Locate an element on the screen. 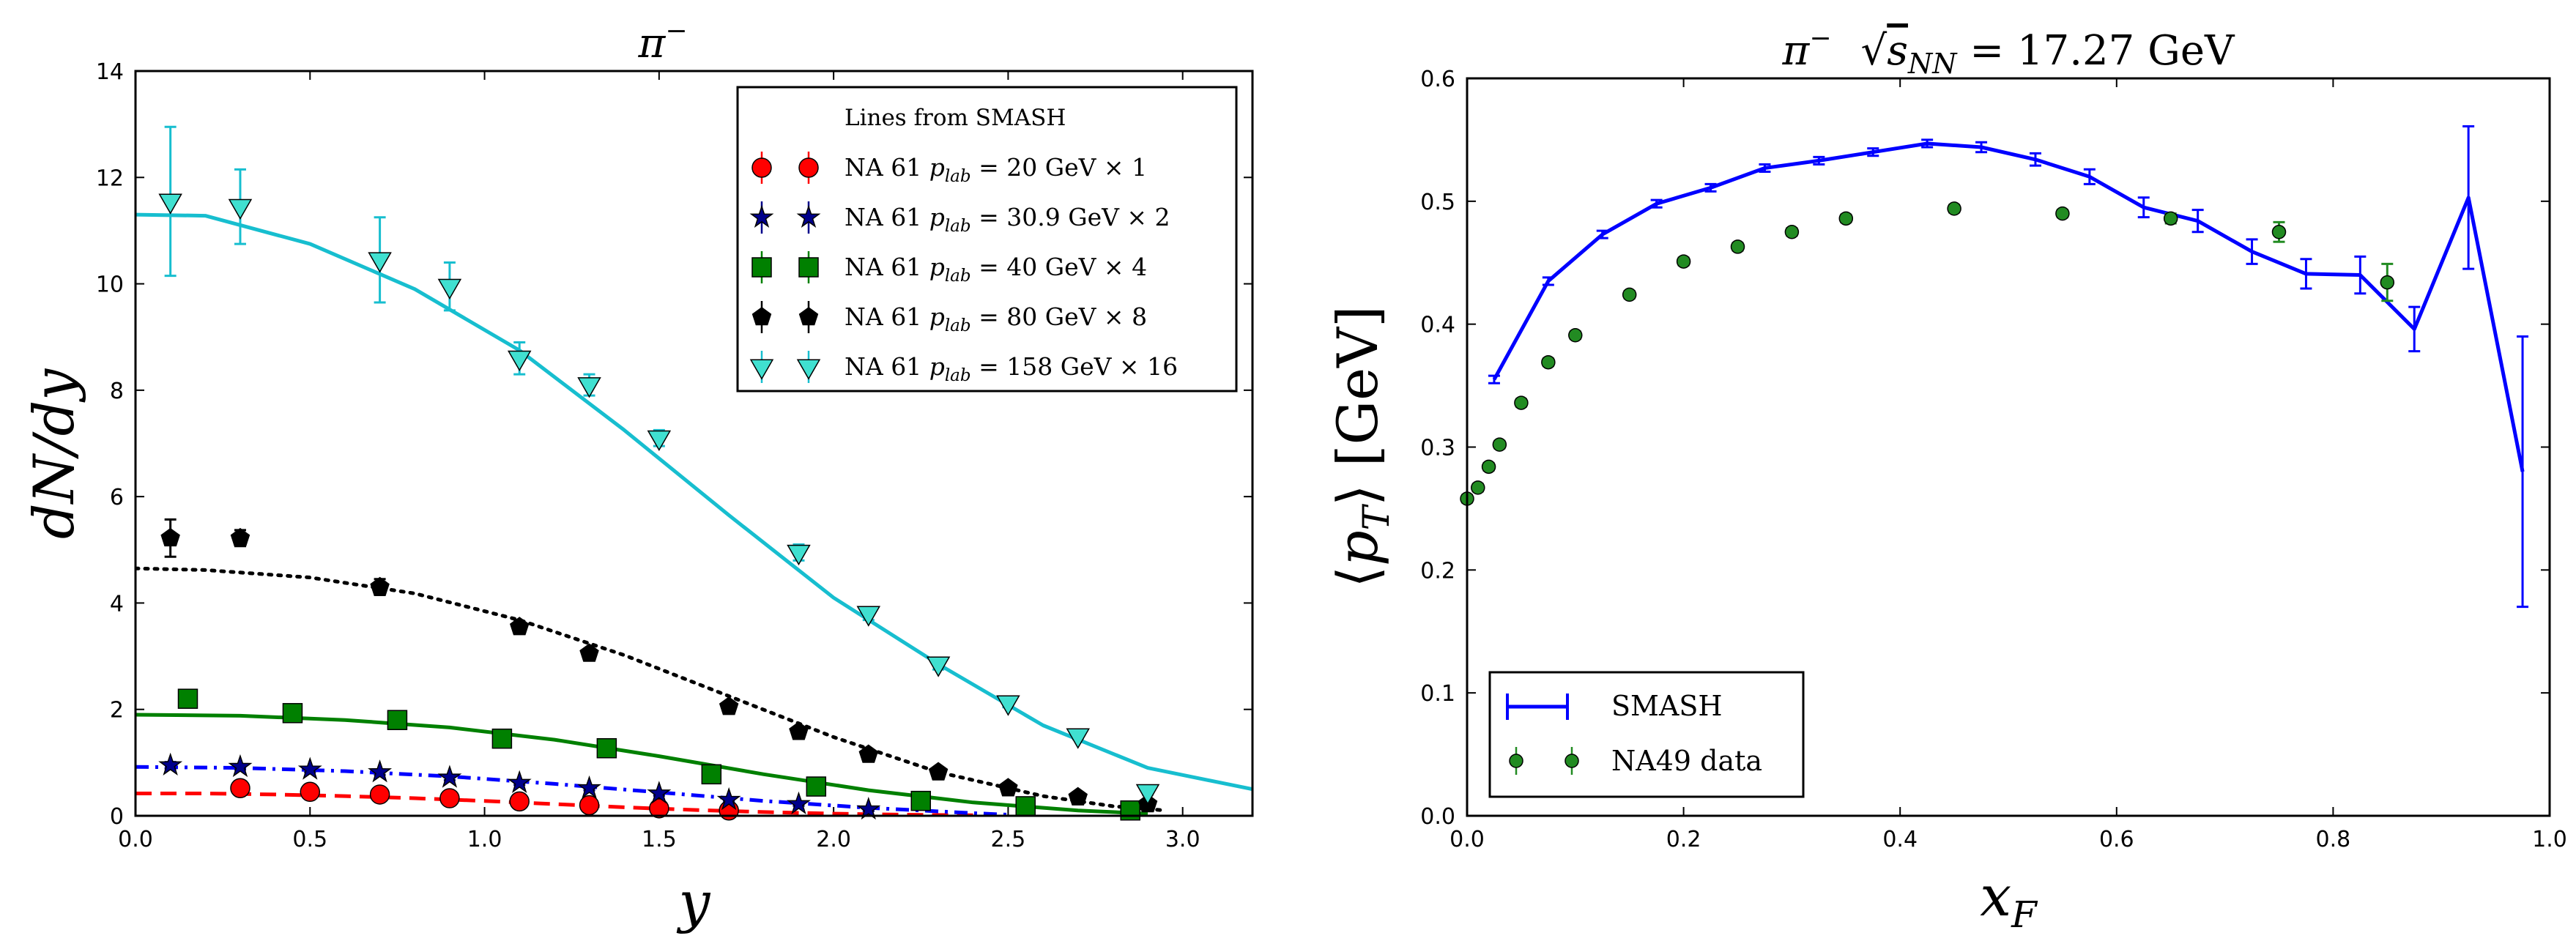 The image size is (2576, 952). y-tick-label: 0.5 is located at coordinates (1437, 202).